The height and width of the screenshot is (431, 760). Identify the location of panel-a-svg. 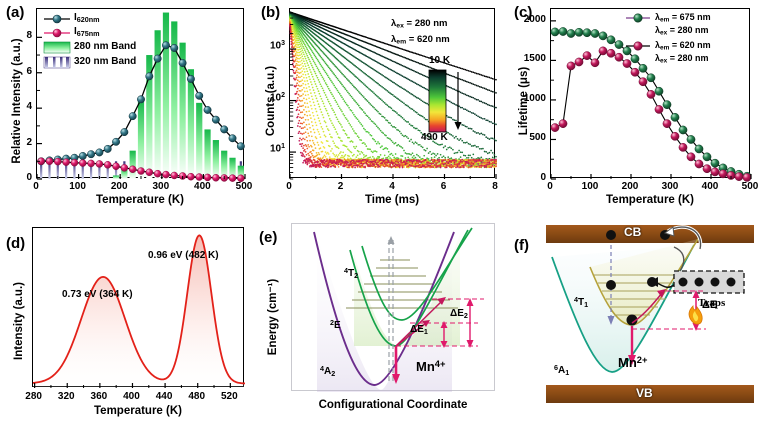
(141, 97).